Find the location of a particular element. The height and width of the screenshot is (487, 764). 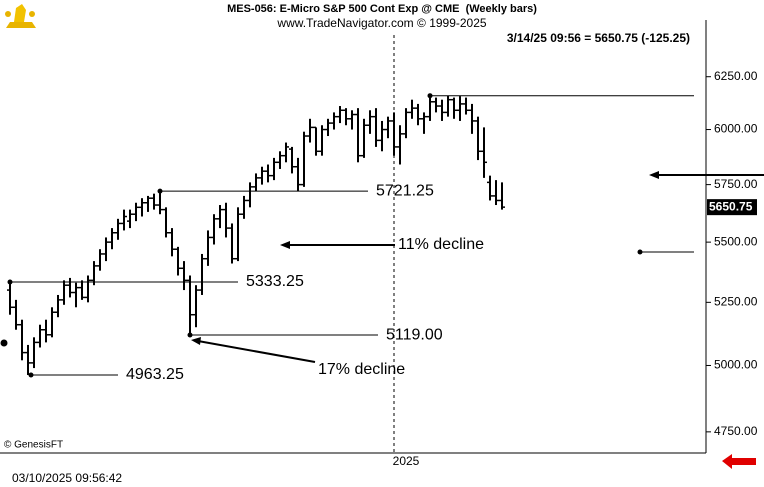

scroll-button is located at coordinates (739, 461).